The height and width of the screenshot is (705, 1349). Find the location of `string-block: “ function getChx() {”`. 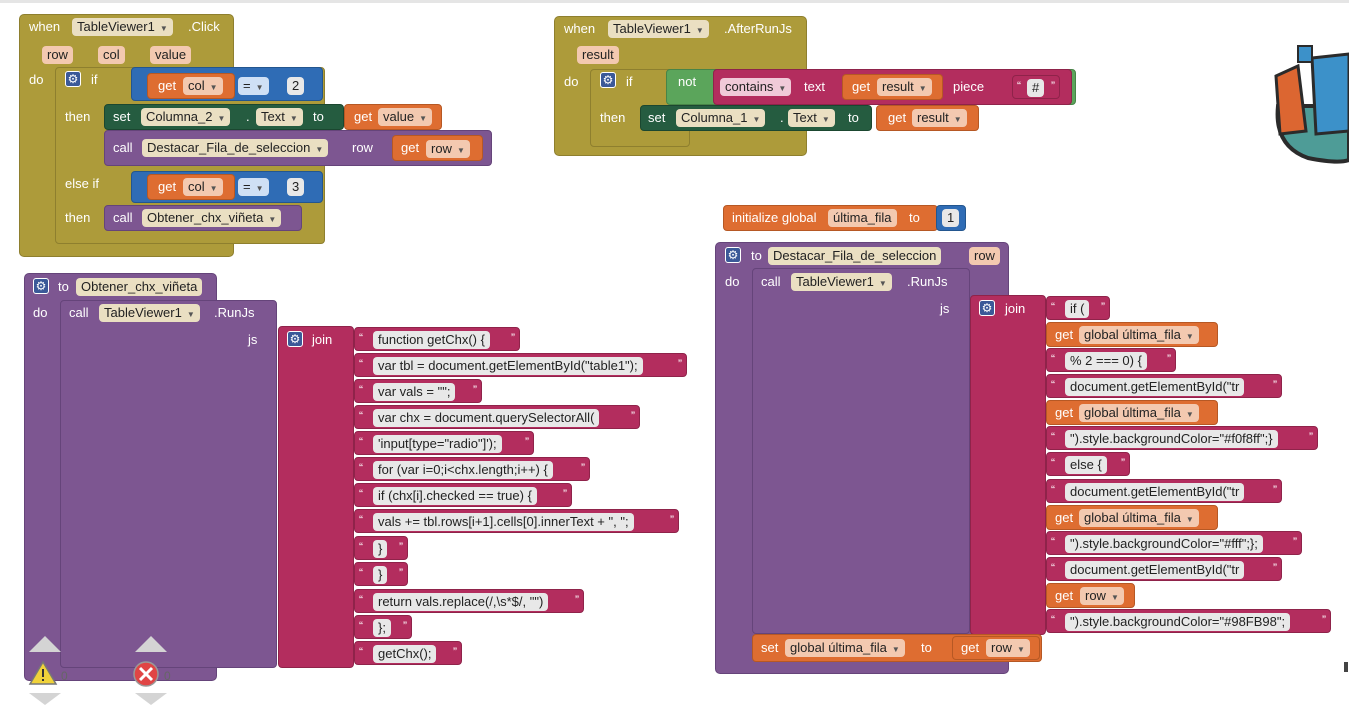

string-block: “ function getChx() {” is located at coordinates (437, 339).